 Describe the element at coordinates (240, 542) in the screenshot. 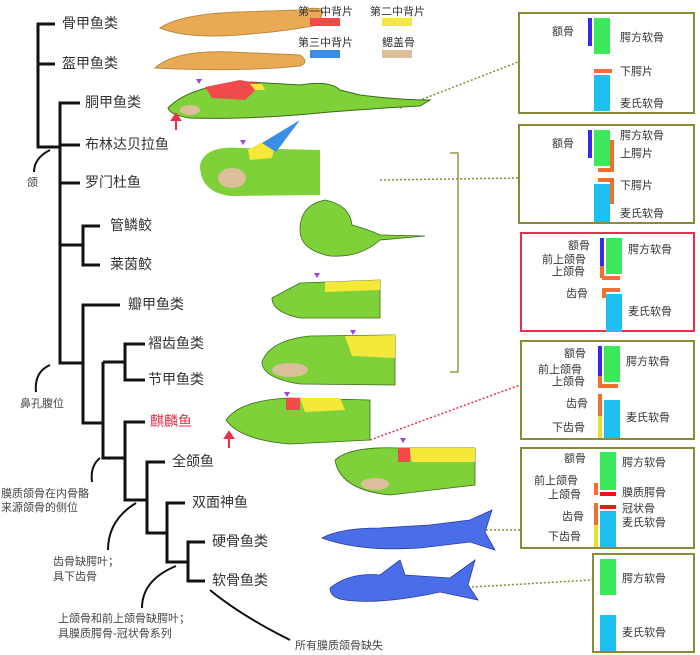

I see `taxon-label: 硬骨鱼类` at that location.